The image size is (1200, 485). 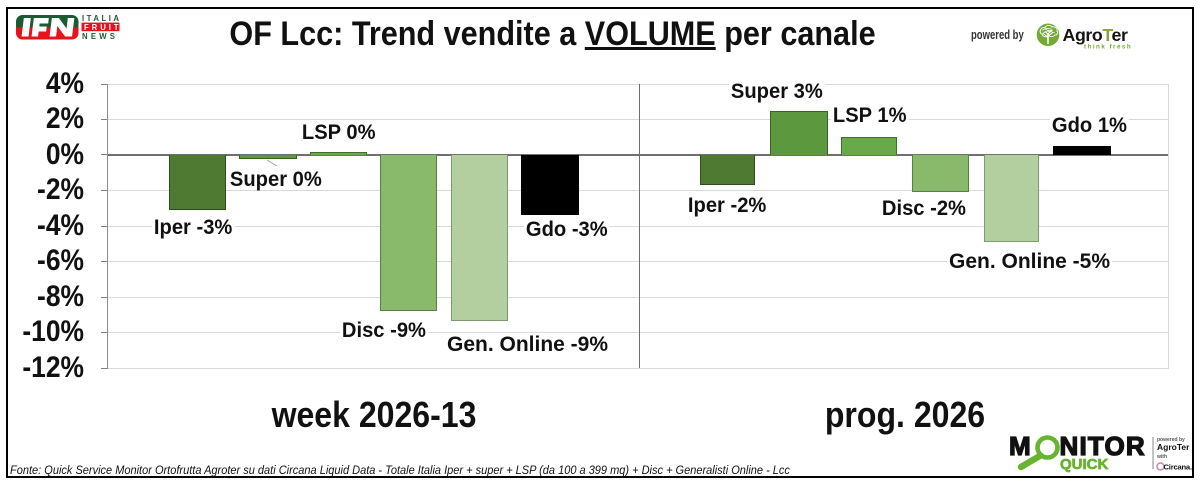 I want to click on svg-text: Circana., so click(x=1178, y=467).